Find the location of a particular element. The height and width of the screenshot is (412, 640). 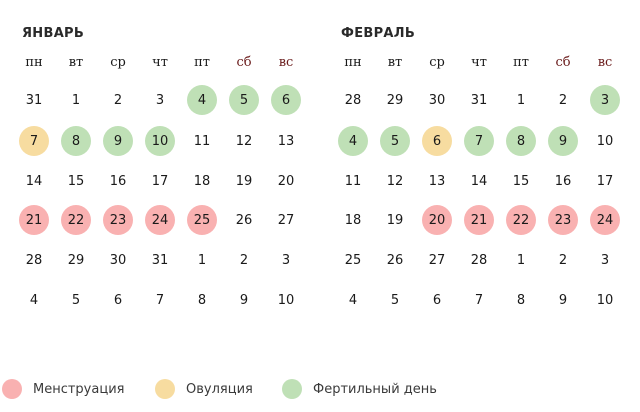

weekday-header: чт is located at coordinates (160, 62).